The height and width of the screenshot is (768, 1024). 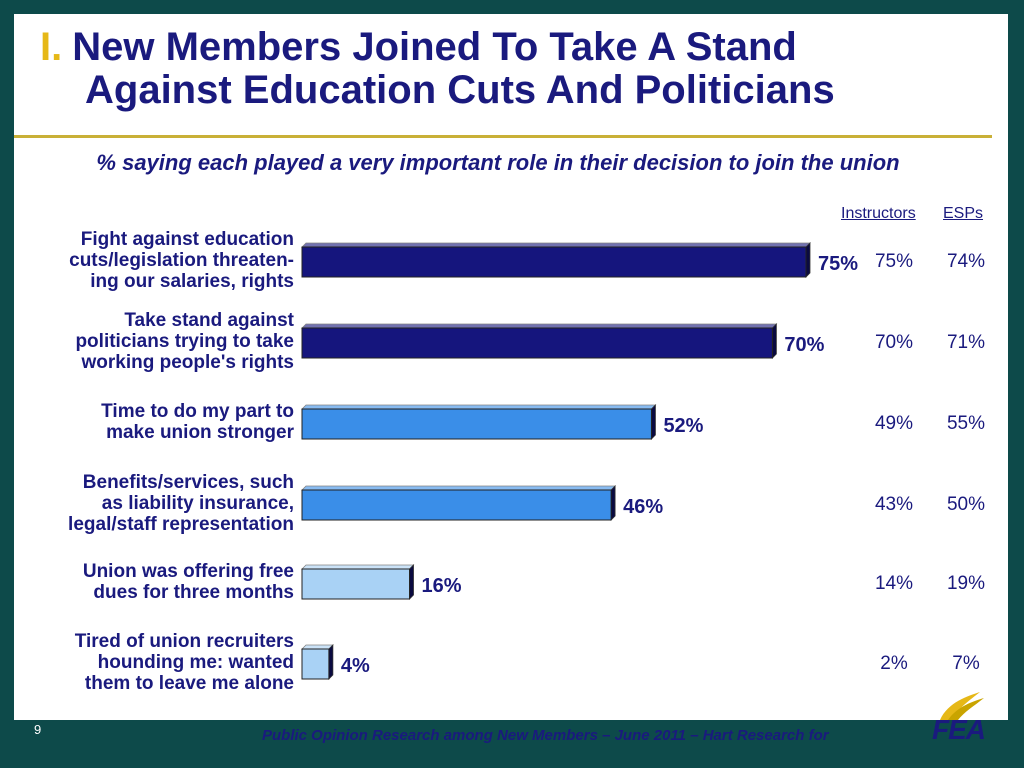 What do you see at coordinates (188, 482) in the screenshot?
I see `category-label-line: Benefits/services, such` at bounding box center [188, 482].